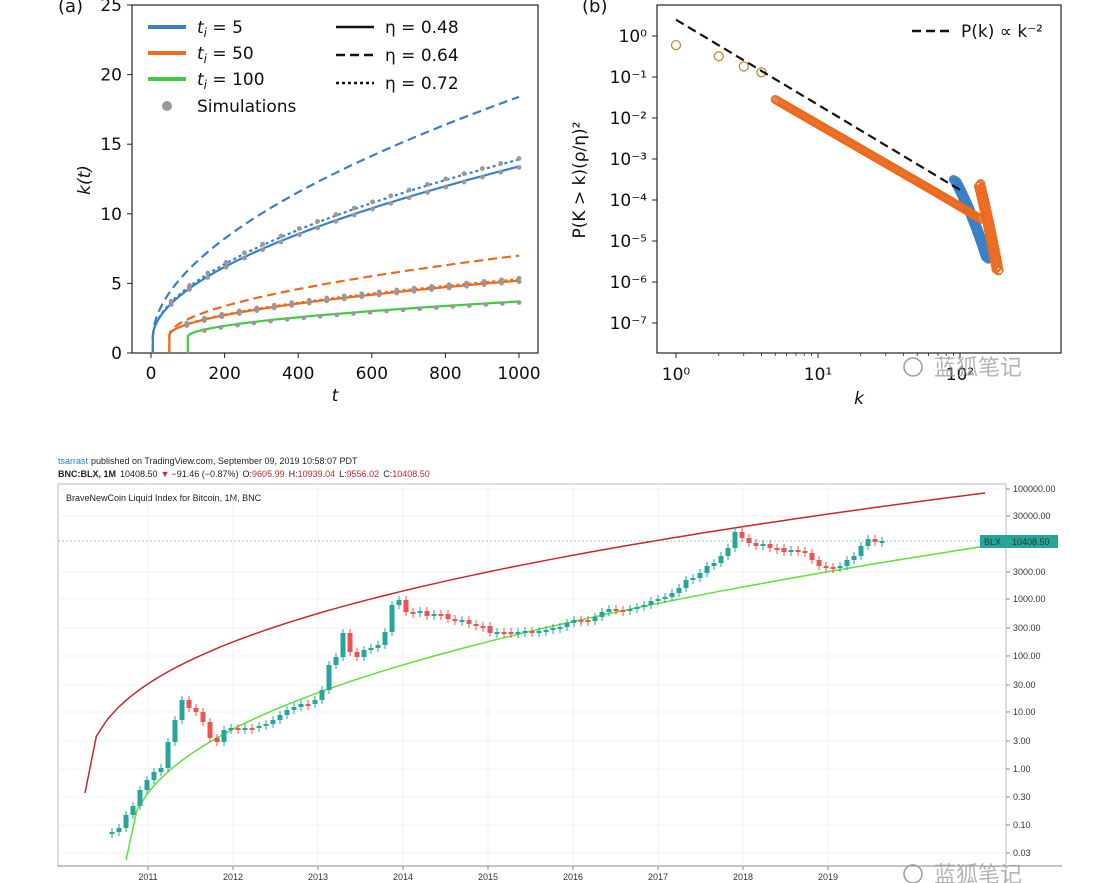  I want to click on time-tick-label: 2017, so click(658, 877).